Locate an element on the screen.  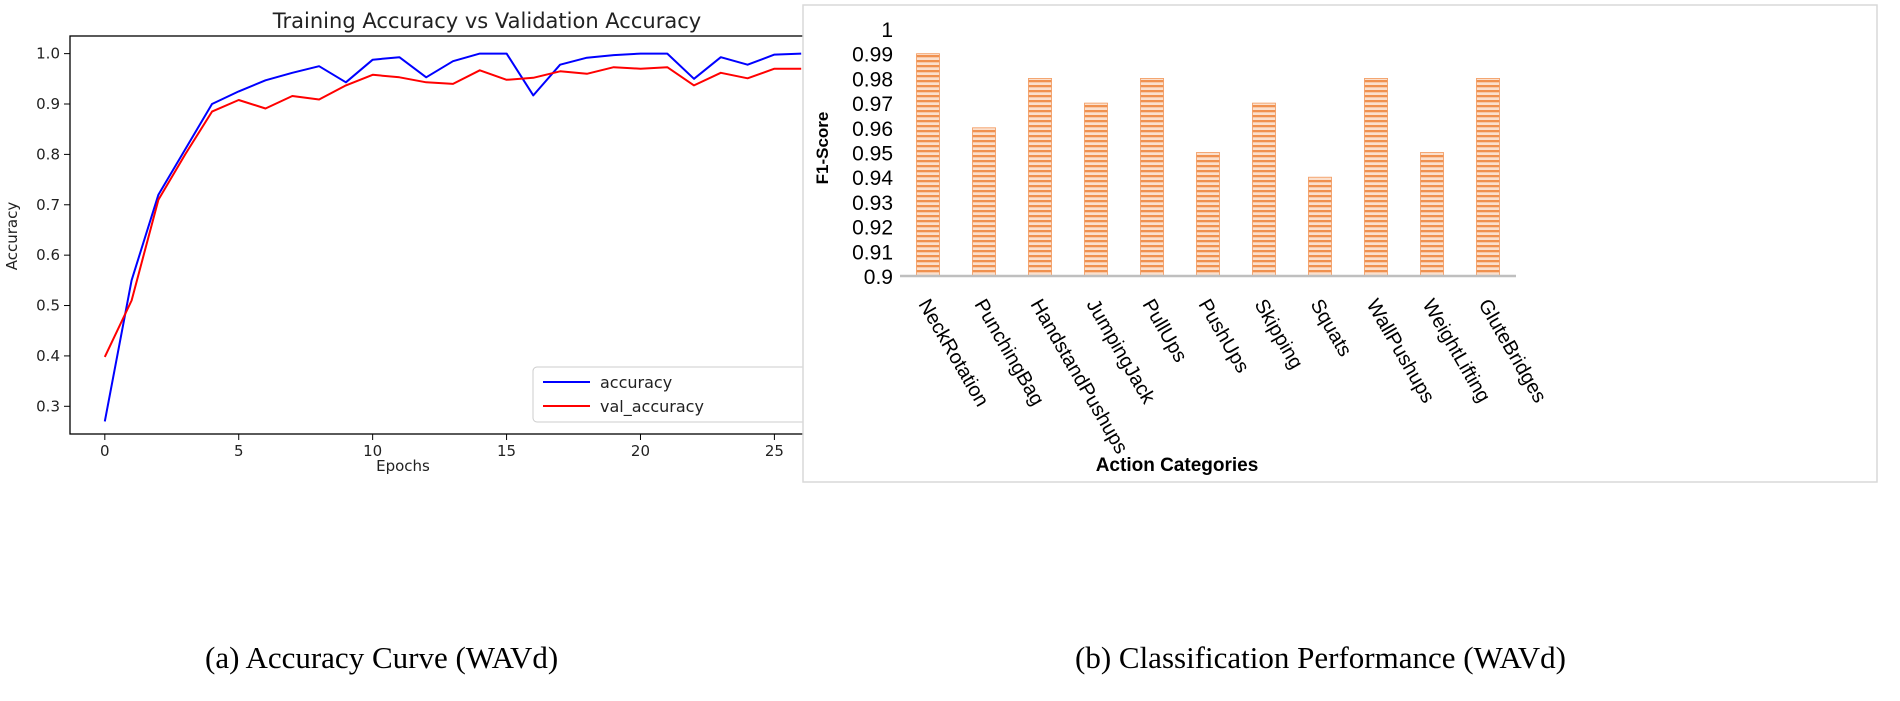
x-tick-label: 25 is located at coordinates (774, 451).